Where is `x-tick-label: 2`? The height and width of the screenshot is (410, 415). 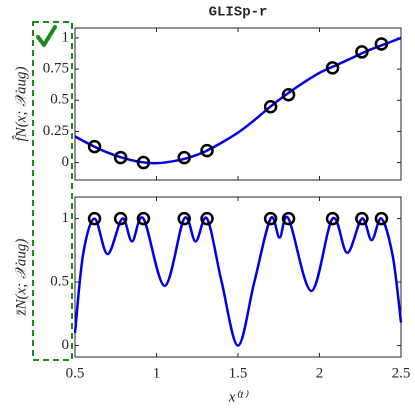 x-tick-label: 2 is located at coordinates (320, 373).